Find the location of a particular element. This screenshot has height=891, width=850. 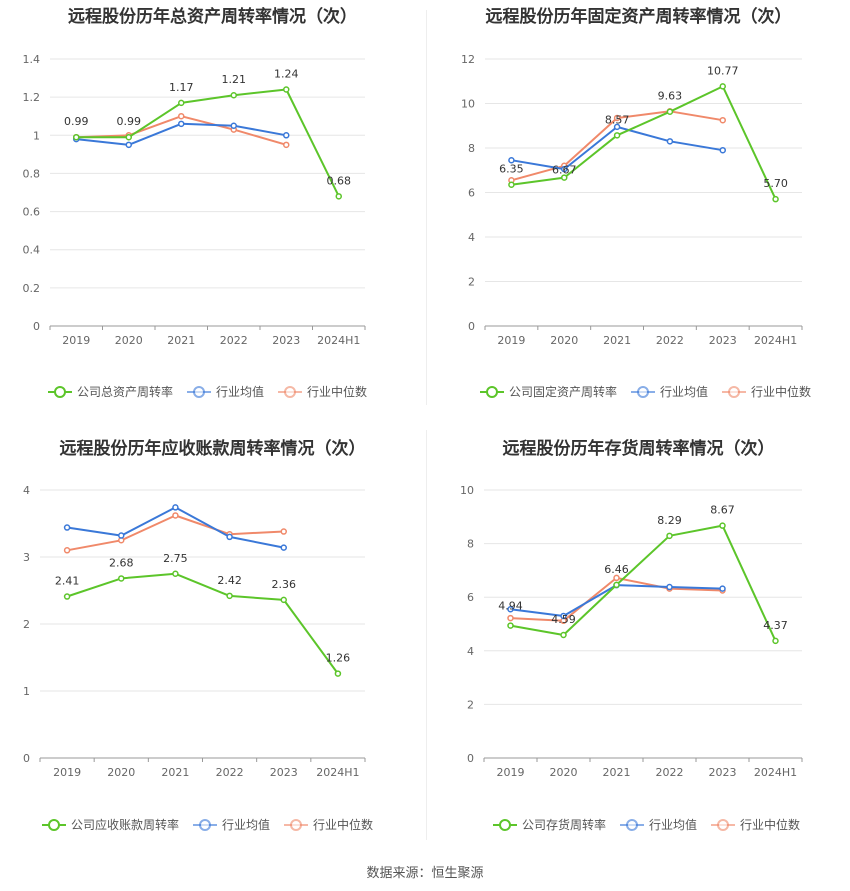

data-label: 8.29 is located at coordinates (669, 520).